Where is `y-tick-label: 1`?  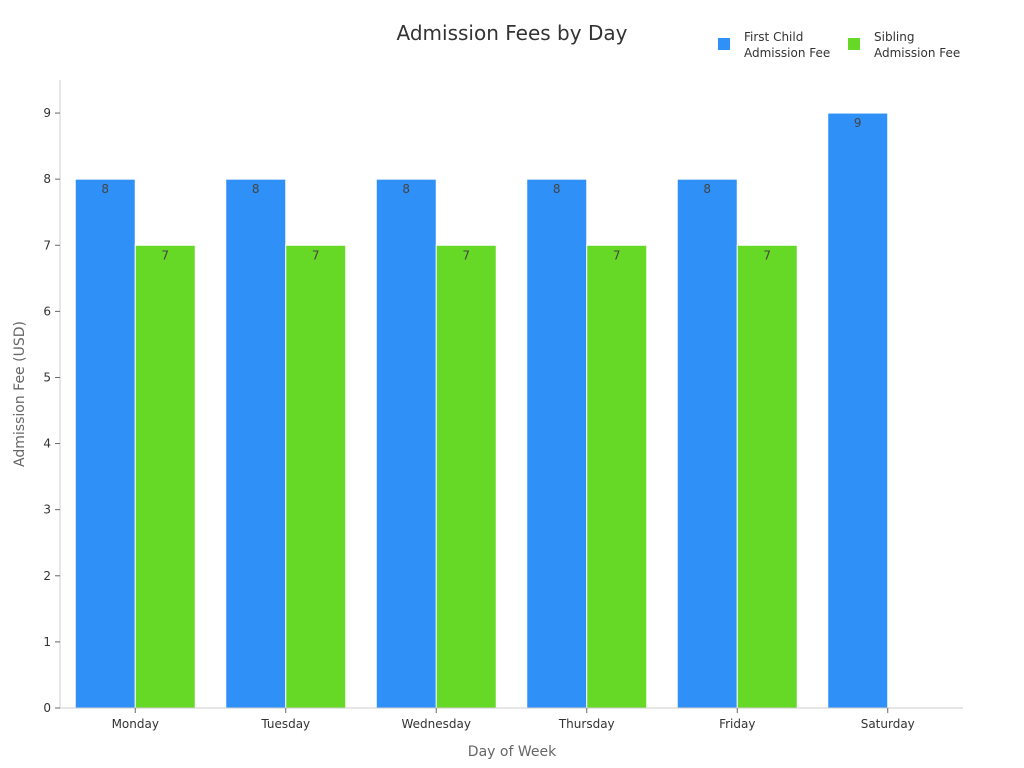 y-tick-label: 1 is located at coordinates (47, 642).